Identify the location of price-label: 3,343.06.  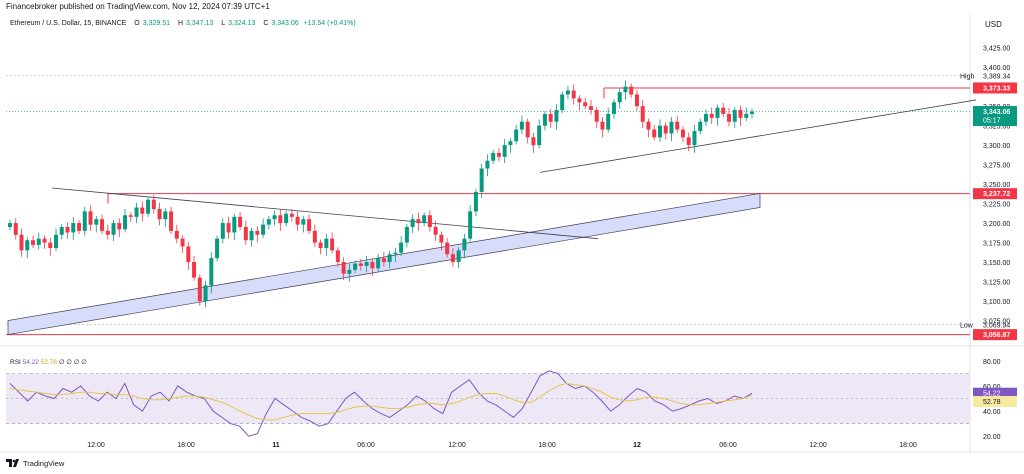
(996, 112).